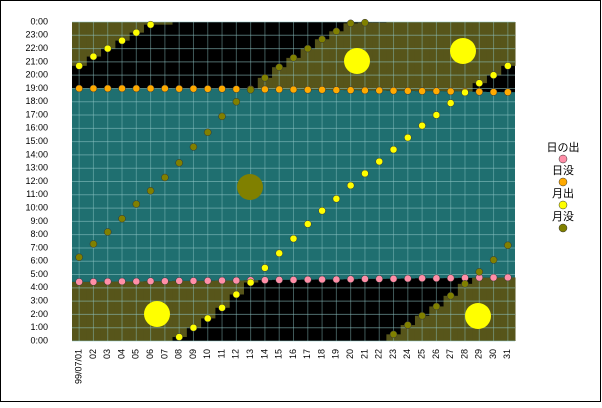 The height and width of the screenshot is (408, 602). Describe the element at coordinates (464, 354) in the screenshot. I see `x-tick-label: 28` at that location.